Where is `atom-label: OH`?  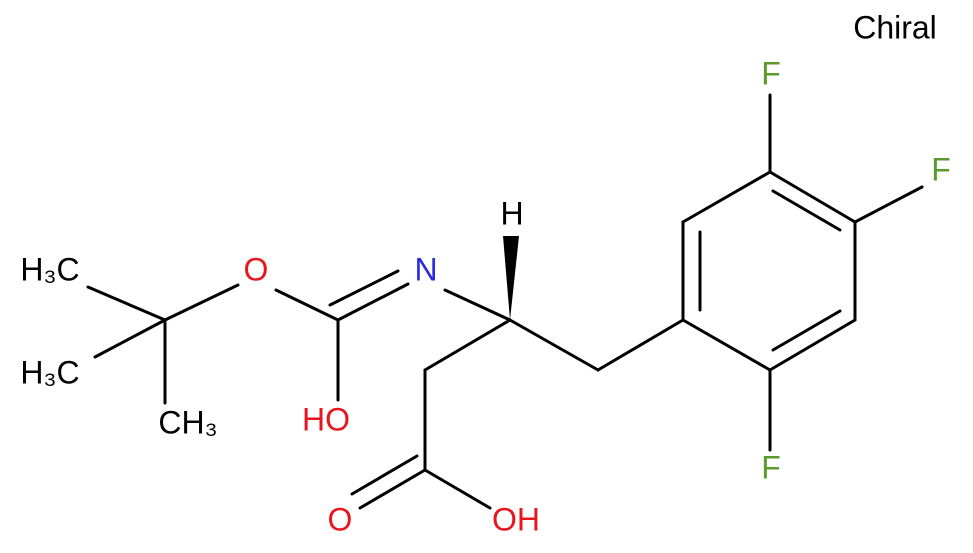
atom-label: OH is located at coordinates (516, 519).